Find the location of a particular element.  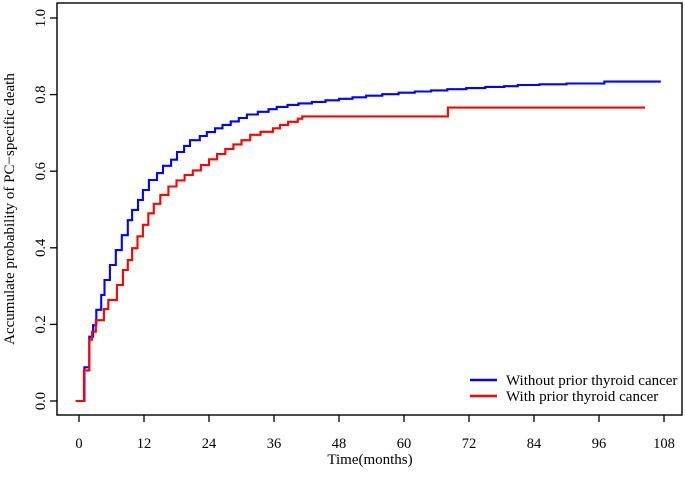

y-tick-label: 0.6 is located at coordinates (41, 171).